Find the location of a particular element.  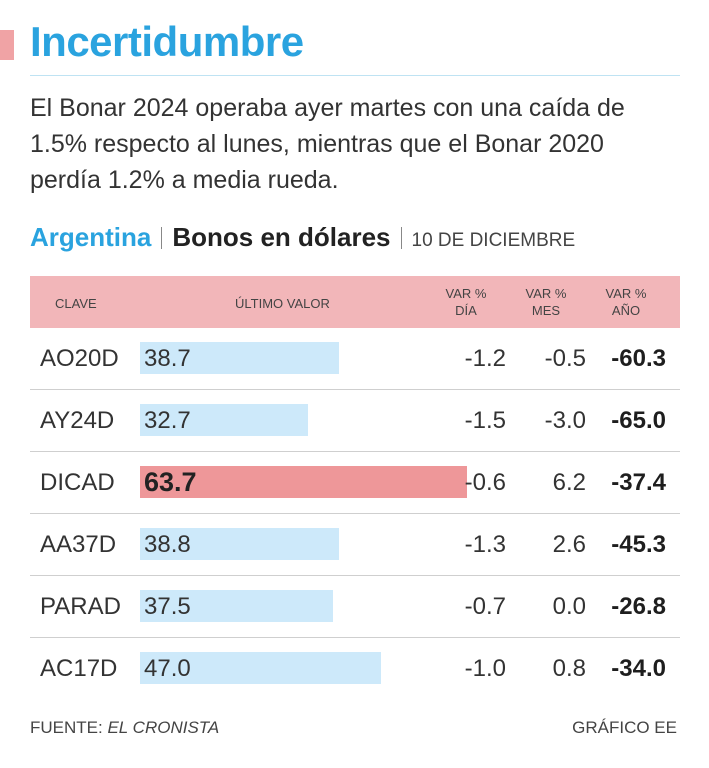

cell-var-dia: -0.6 is located at coordinates (485, 482).